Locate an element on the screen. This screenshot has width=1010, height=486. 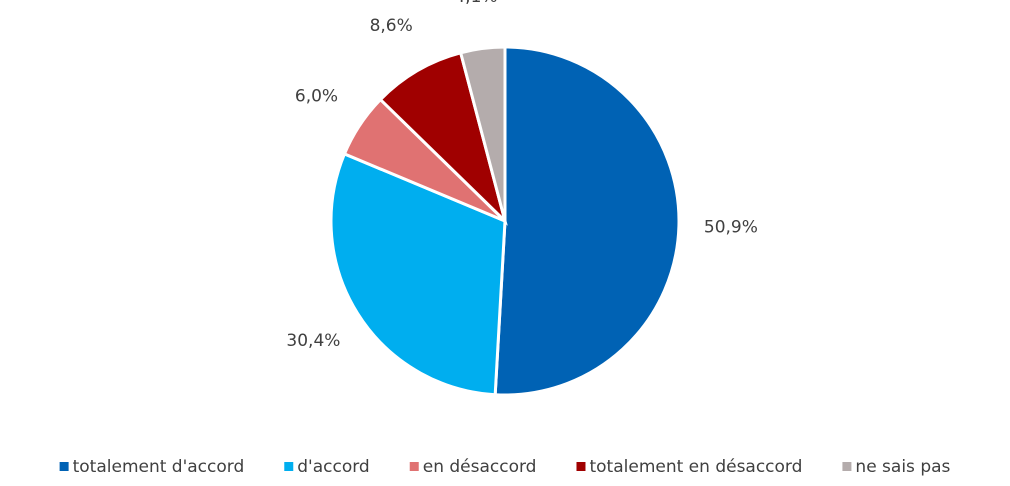
data-label: 4,1% is located at coordinates (475, 3).